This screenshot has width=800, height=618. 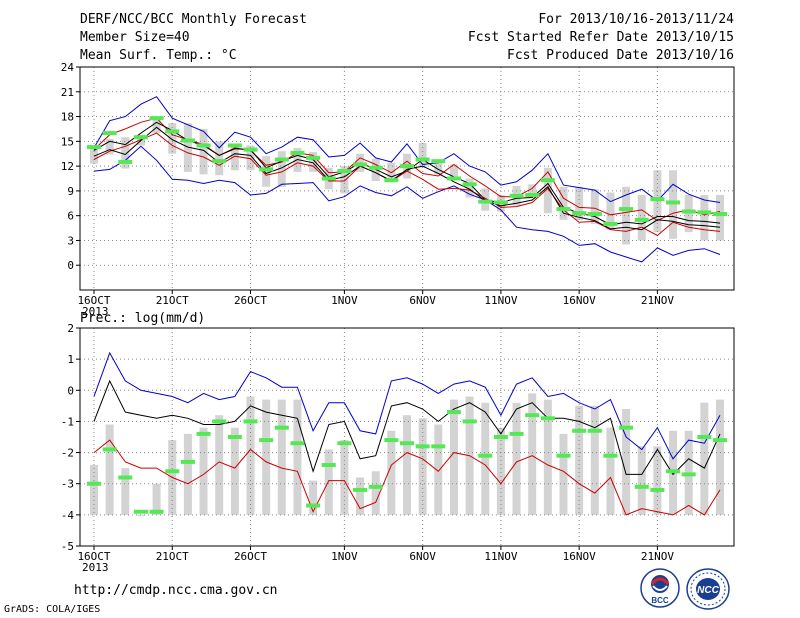 What do you see at coordinates (93, 300) in the screenshot?
I see `temp-xtick-label: 16OCT` at bounding box center [93, 300].